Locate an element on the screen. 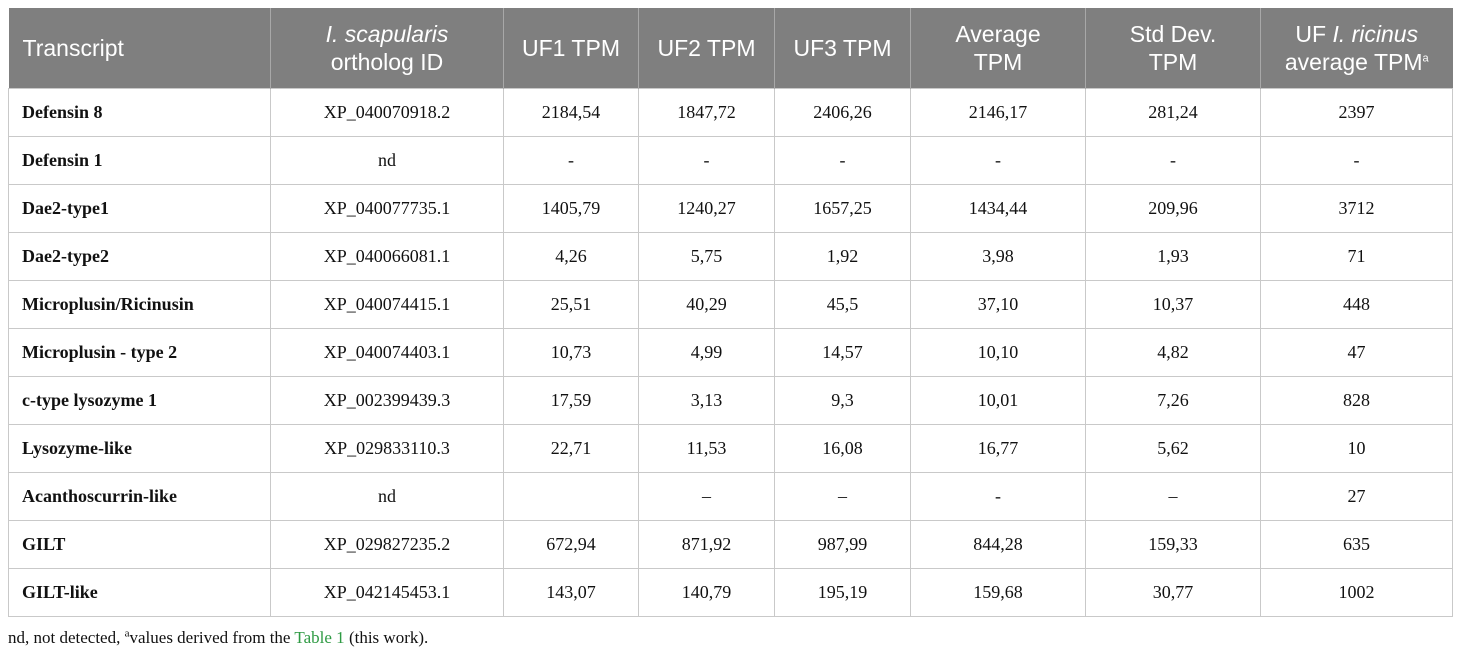 Image resolution: width=1460 pixels, height=655 pixels. cell-uf2: 40,29 is located at coordinates (706, 304).